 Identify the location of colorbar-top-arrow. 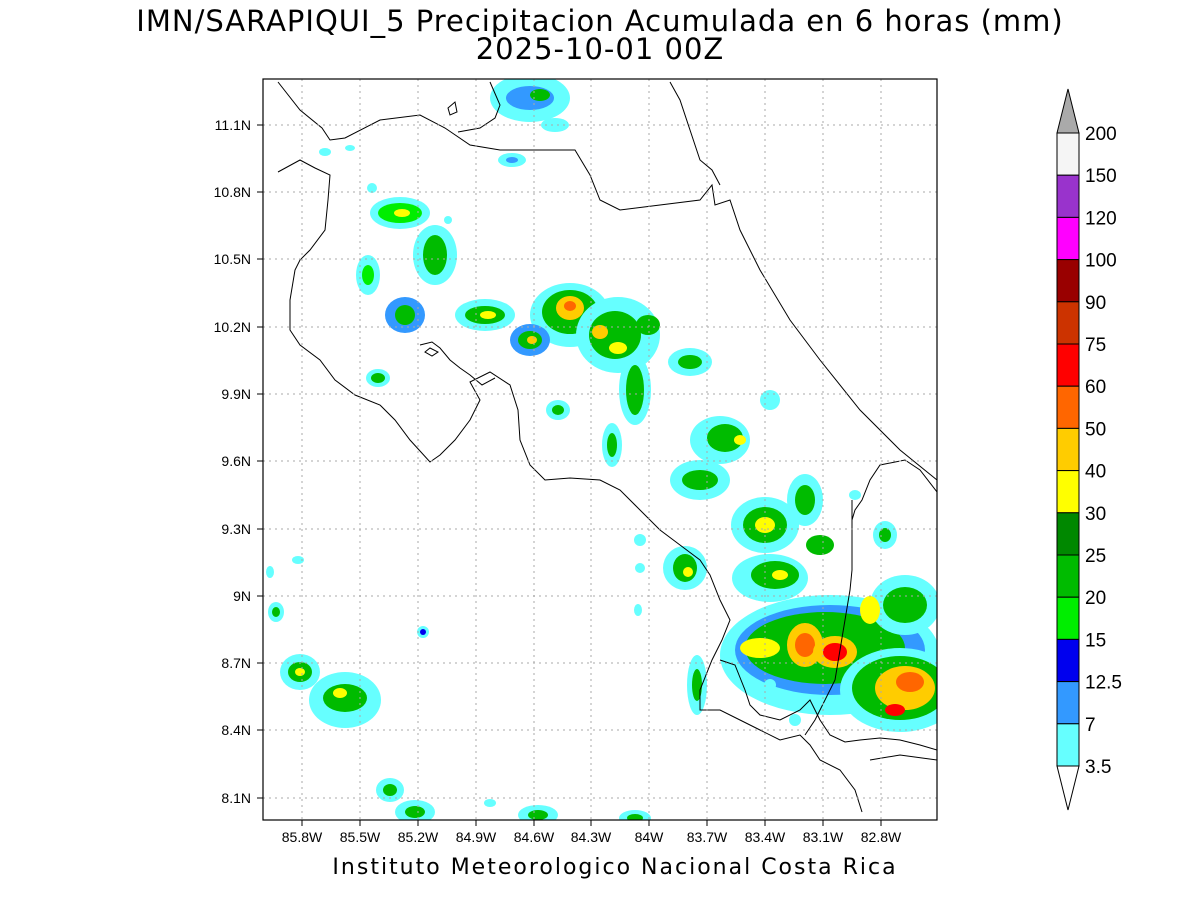
(1068, 111).